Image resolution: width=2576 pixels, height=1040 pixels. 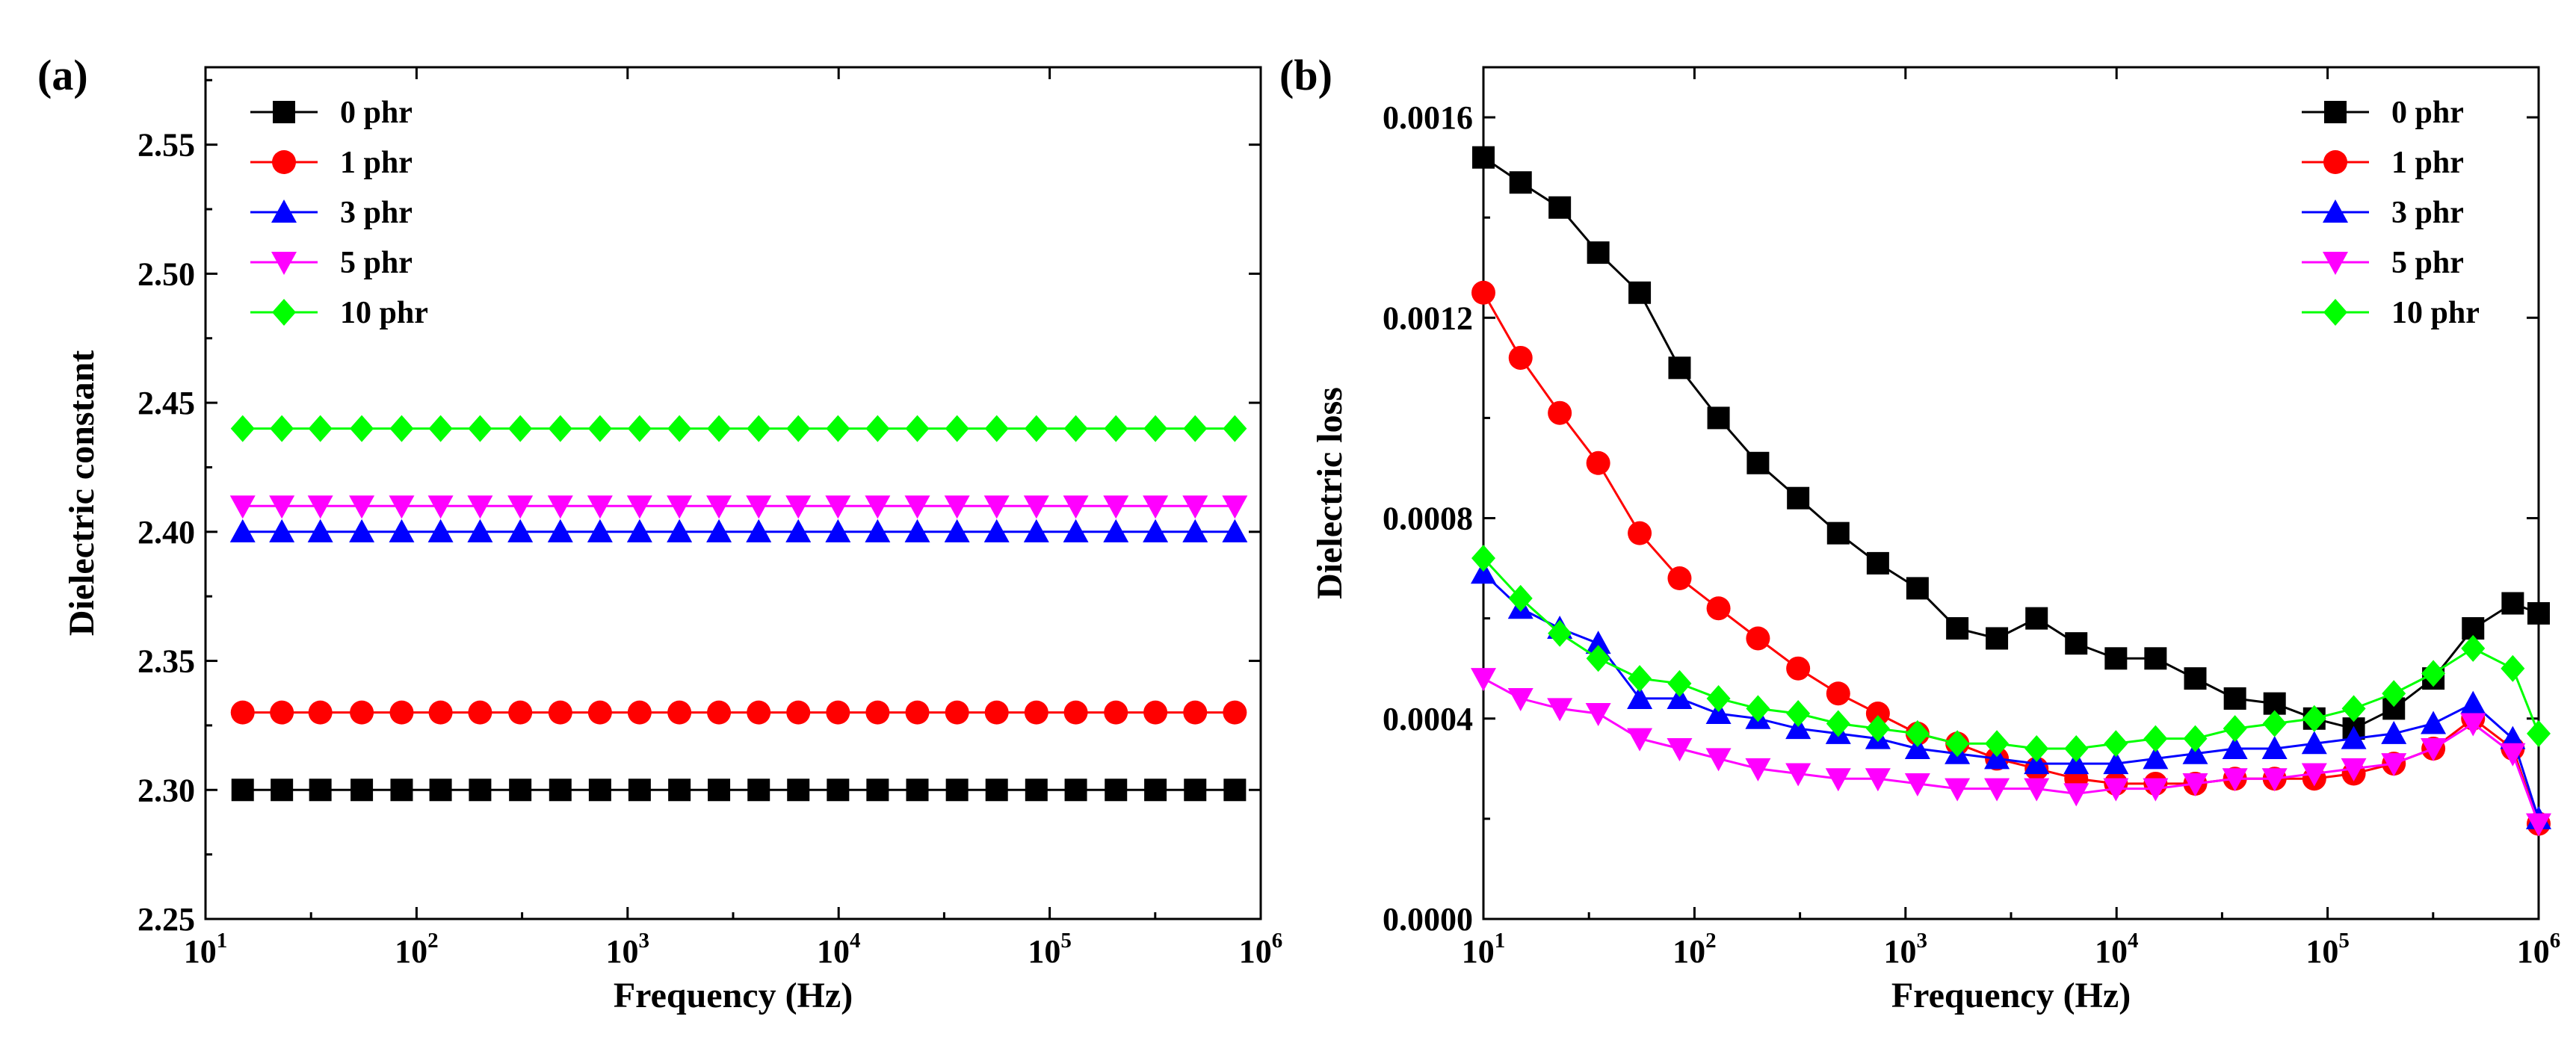 What do you see at coordinates (2011, 995) in the screenshot?
I see `x-axis-title: Frequency (Hz)` at bounding box center [2011, 995].